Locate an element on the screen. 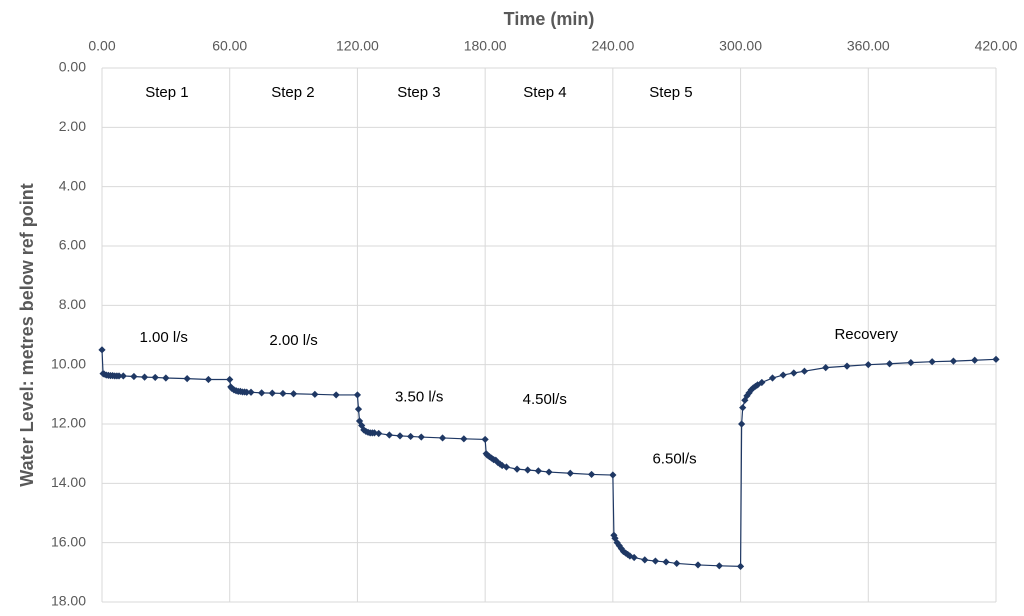  y-axis-title: Water Level: metres below ref point is located at coordinates (27, 334).